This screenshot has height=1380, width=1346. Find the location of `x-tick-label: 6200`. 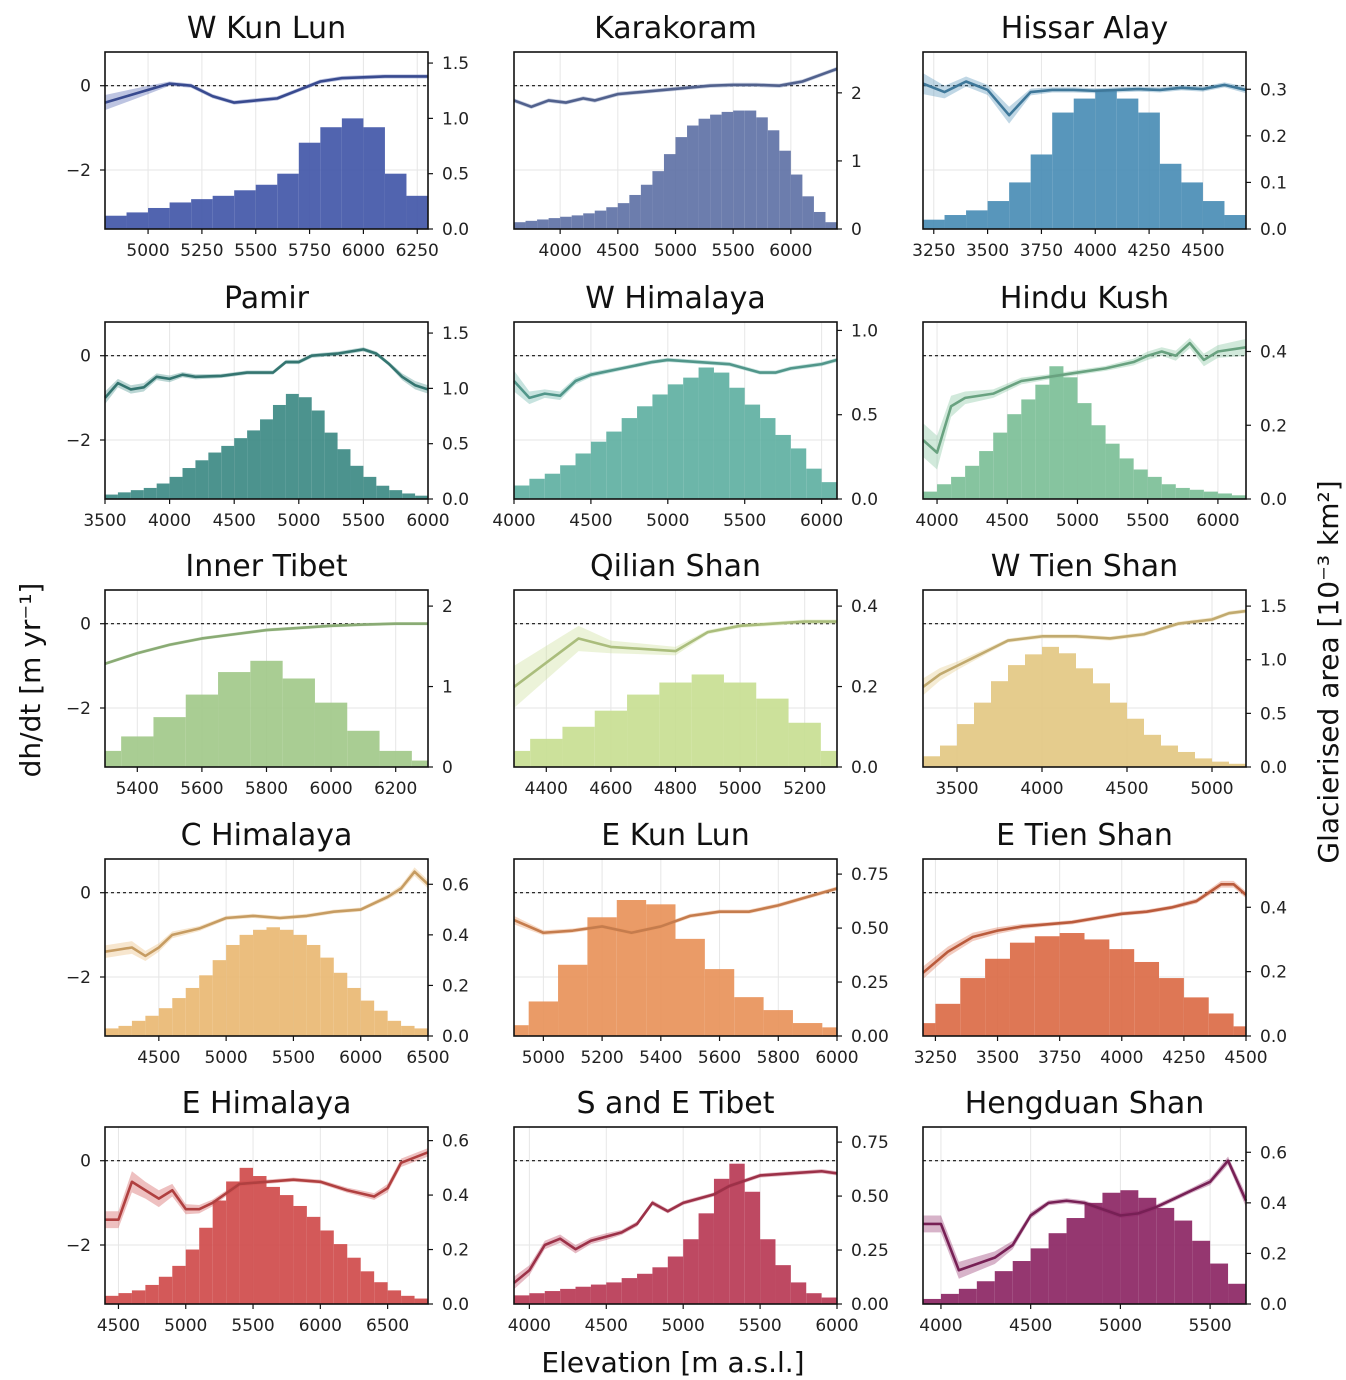

x-tick-label: 6200 is located at coordinates (395, 789).